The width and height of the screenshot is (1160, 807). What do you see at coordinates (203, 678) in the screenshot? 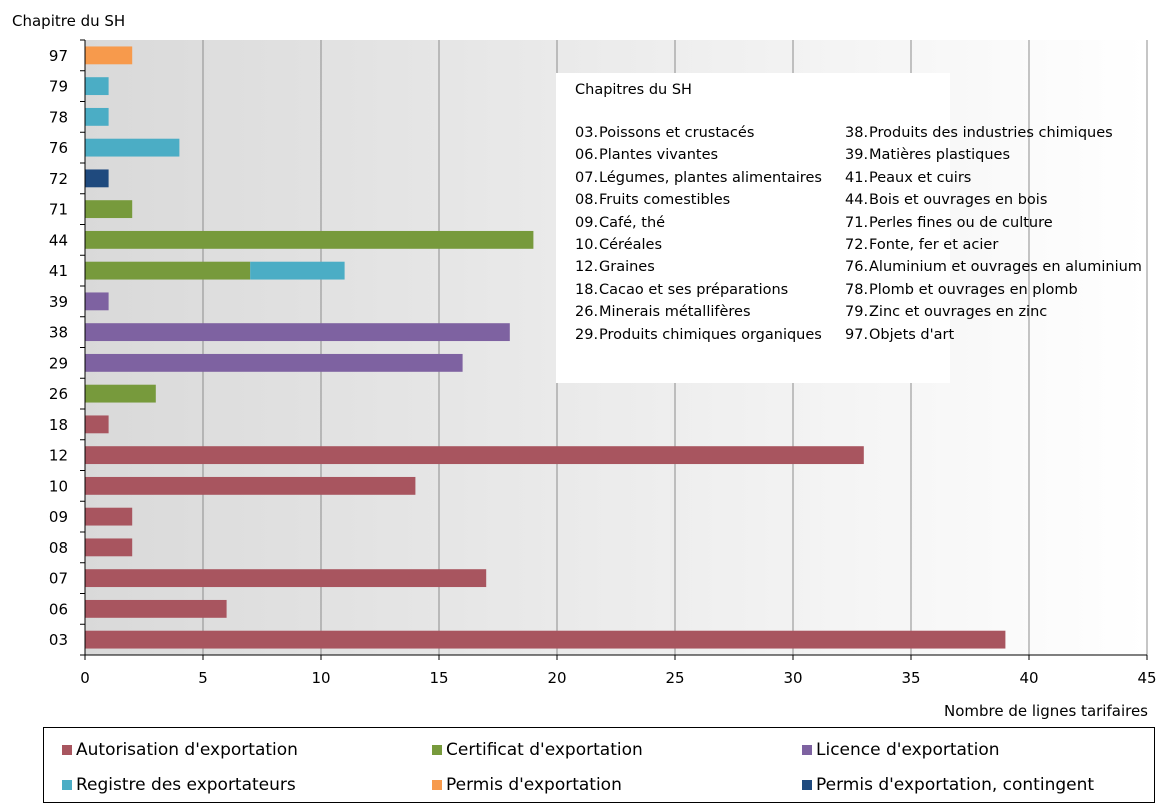
I see `x-tick-label: 5` at bounding box center [203, 678].